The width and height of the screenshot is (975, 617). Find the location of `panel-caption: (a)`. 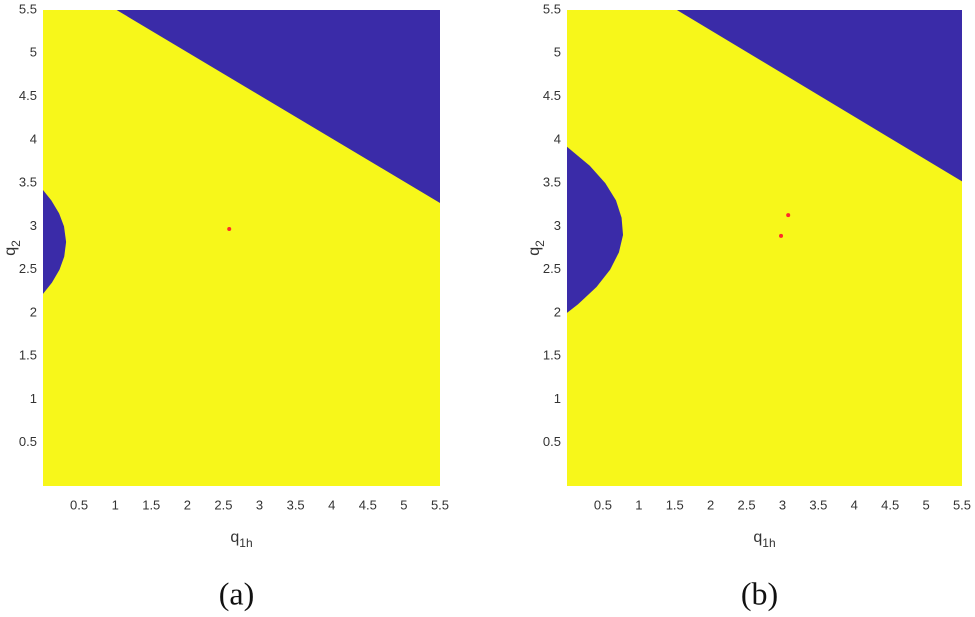

panel-caption: (a) is located at coordinates (237, 593).